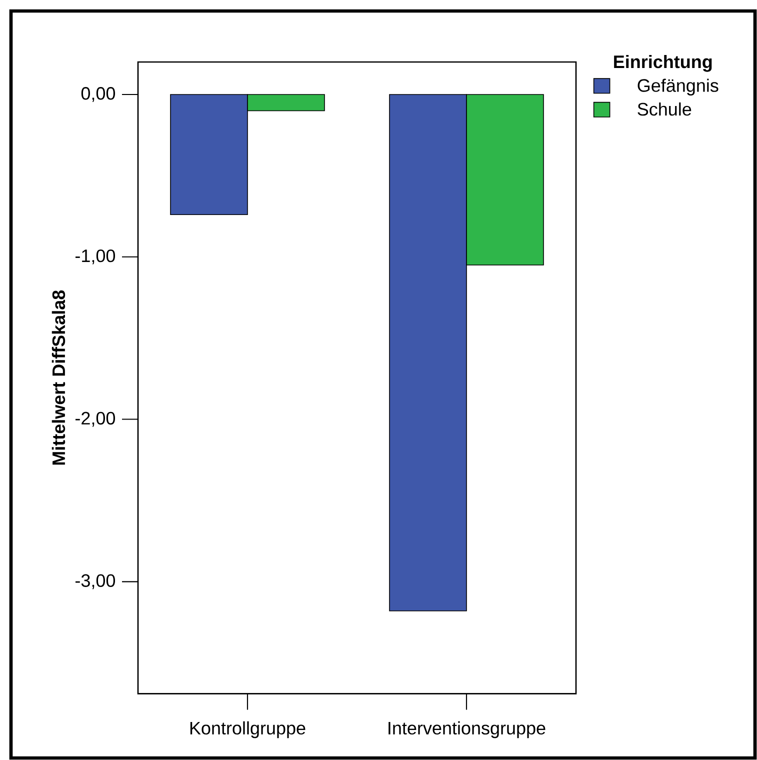 This screenshot has width=757, height=760. Describe the element at coordinates (95, 419) in the screenshot. I see `y-tick-label: -2,00` at that location.